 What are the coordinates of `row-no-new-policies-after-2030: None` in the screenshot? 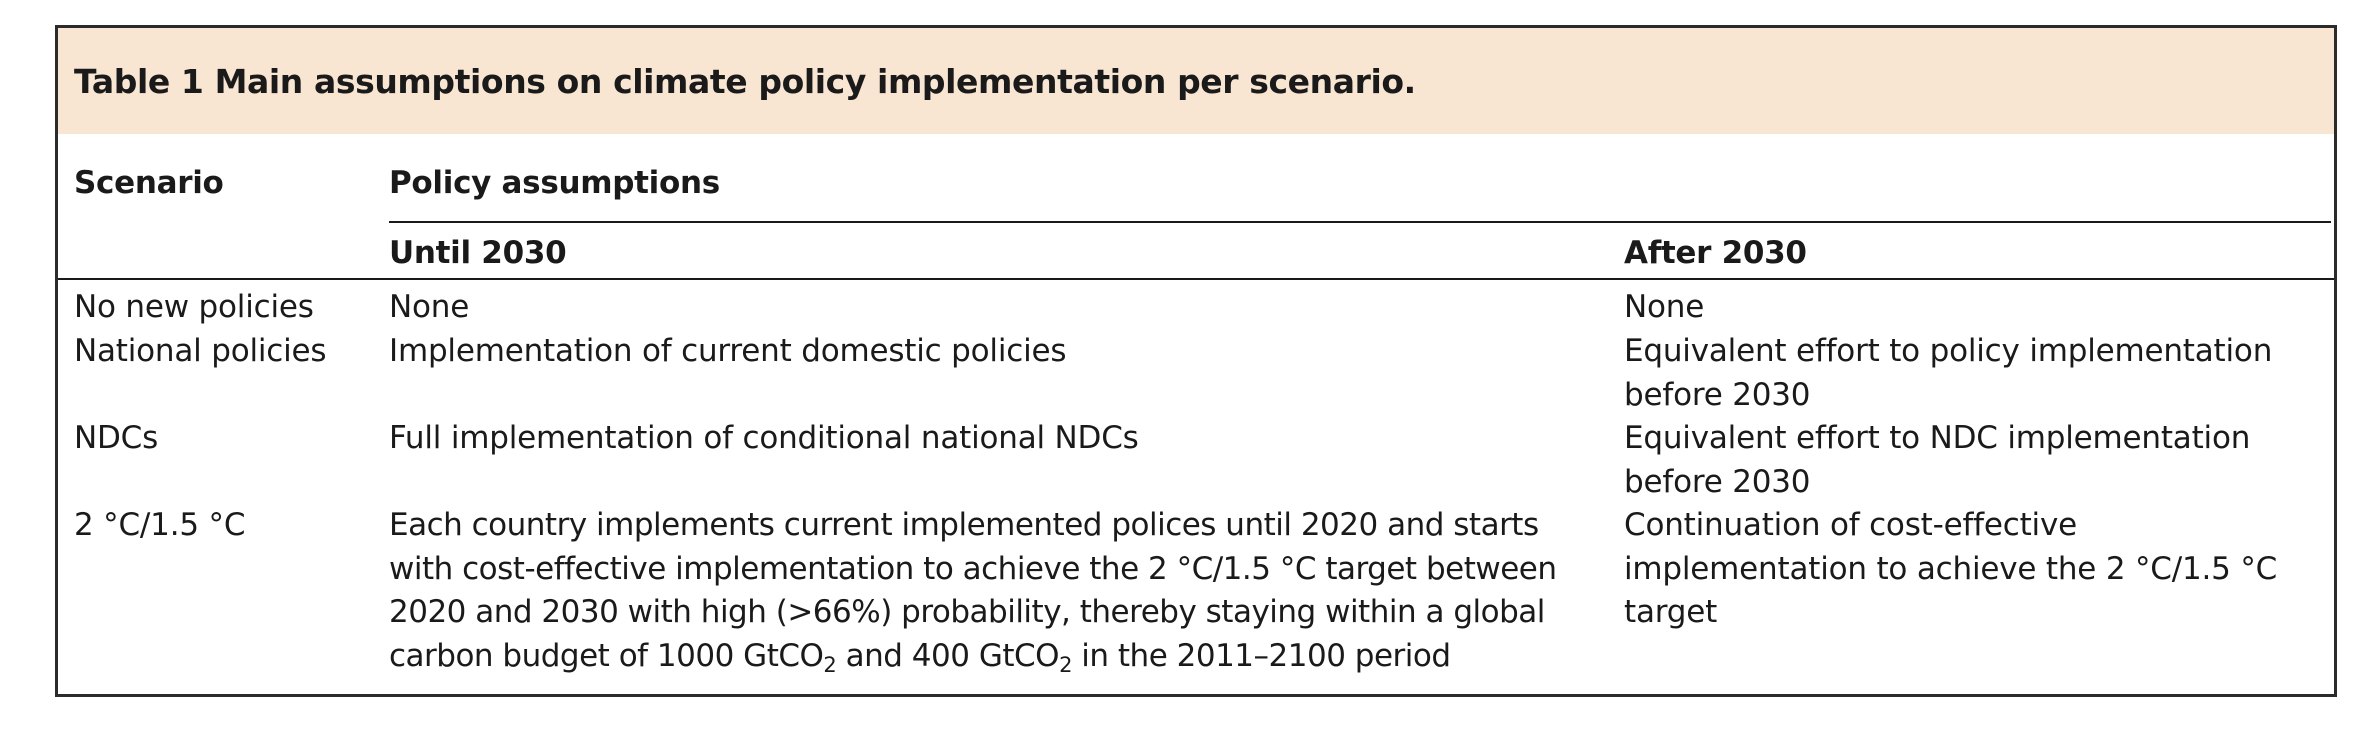 It's located at (1664, 307).